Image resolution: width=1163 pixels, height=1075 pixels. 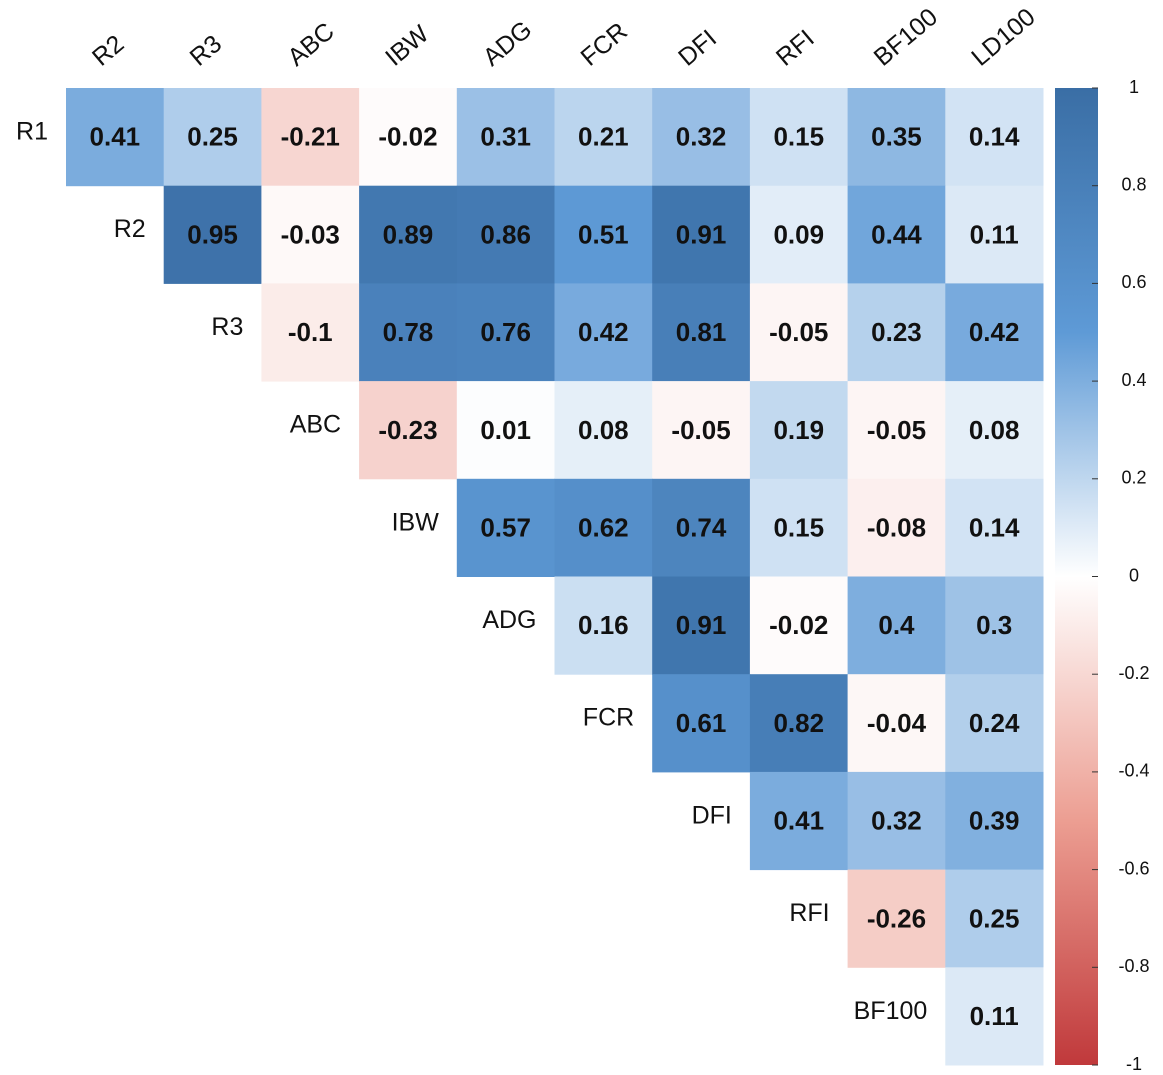 I want to click on colorbar-tick-label: 0.2, so click(x=1133, y=478).